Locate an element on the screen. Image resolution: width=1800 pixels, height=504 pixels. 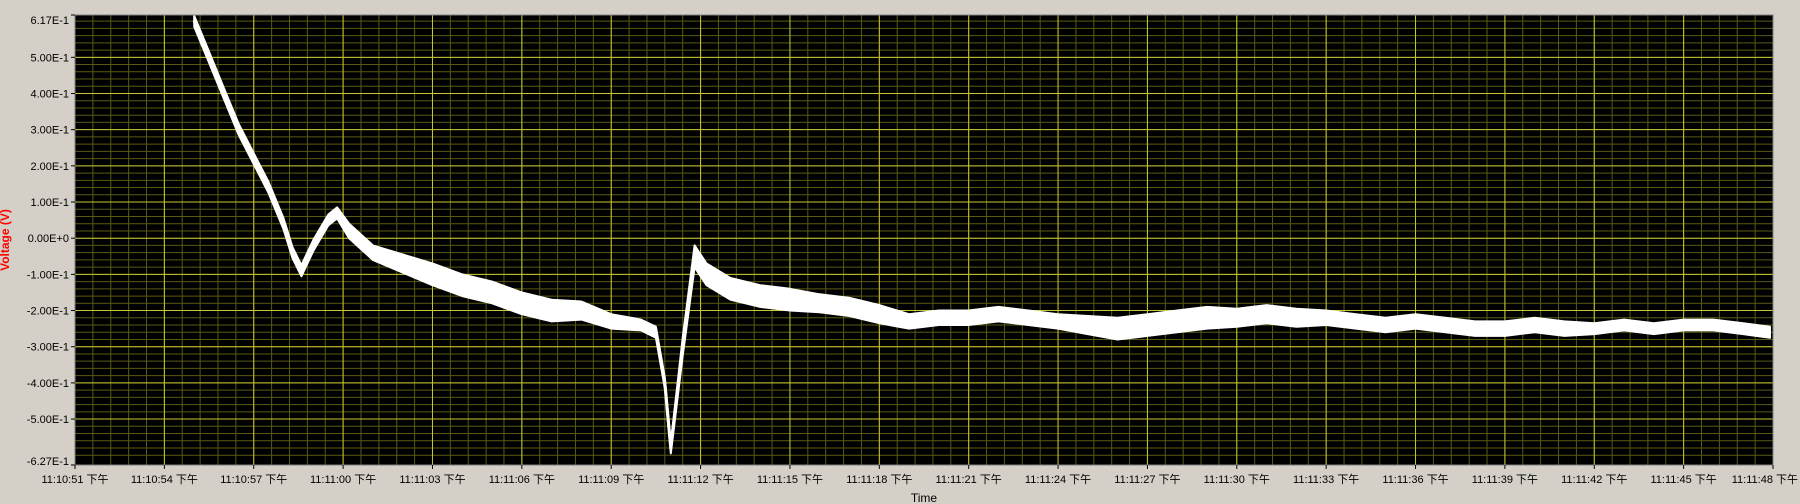
x-tick-label: 11:11:09 下午 is located at coordinates (611, 479).